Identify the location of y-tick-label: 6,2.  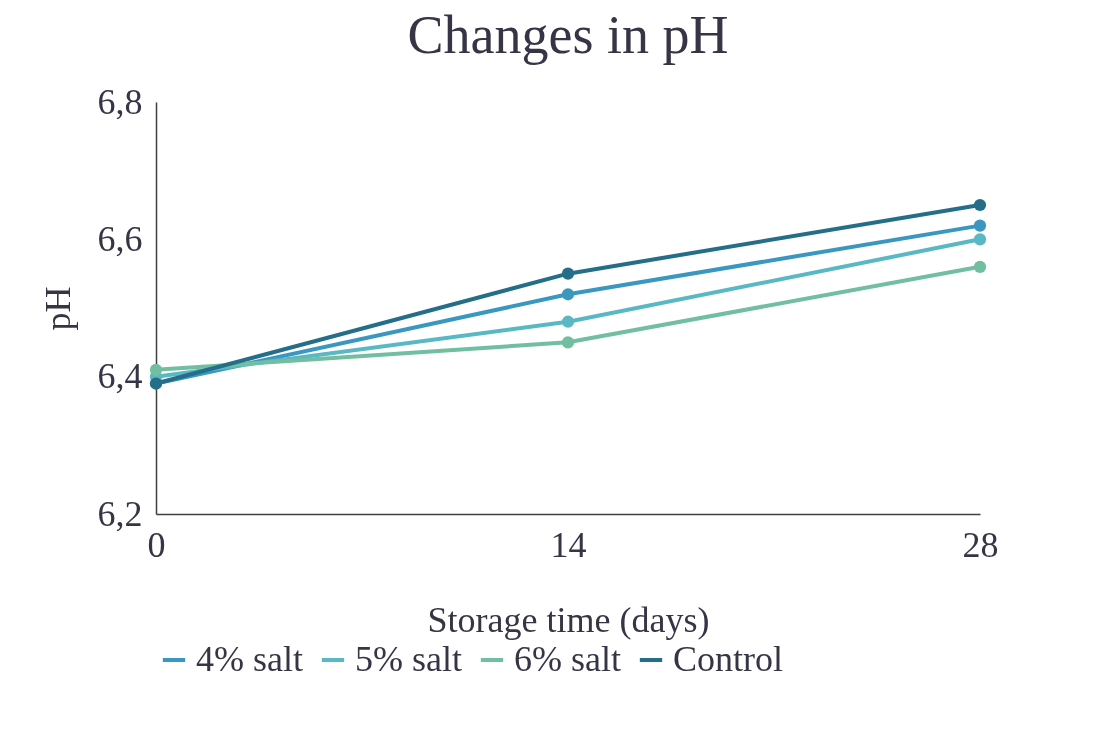
(120, 513).